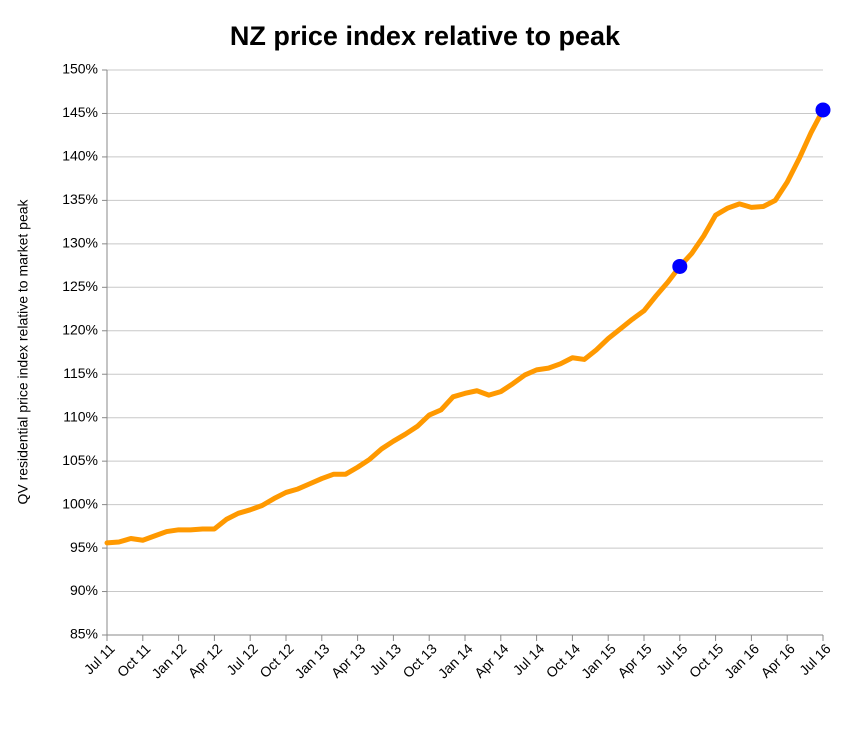 The height and width of the screenshot is (729, 853). Describe the element at coordinates (311, 660) in the screenshot. I see `x-tick-label: Jan 13` at that location.